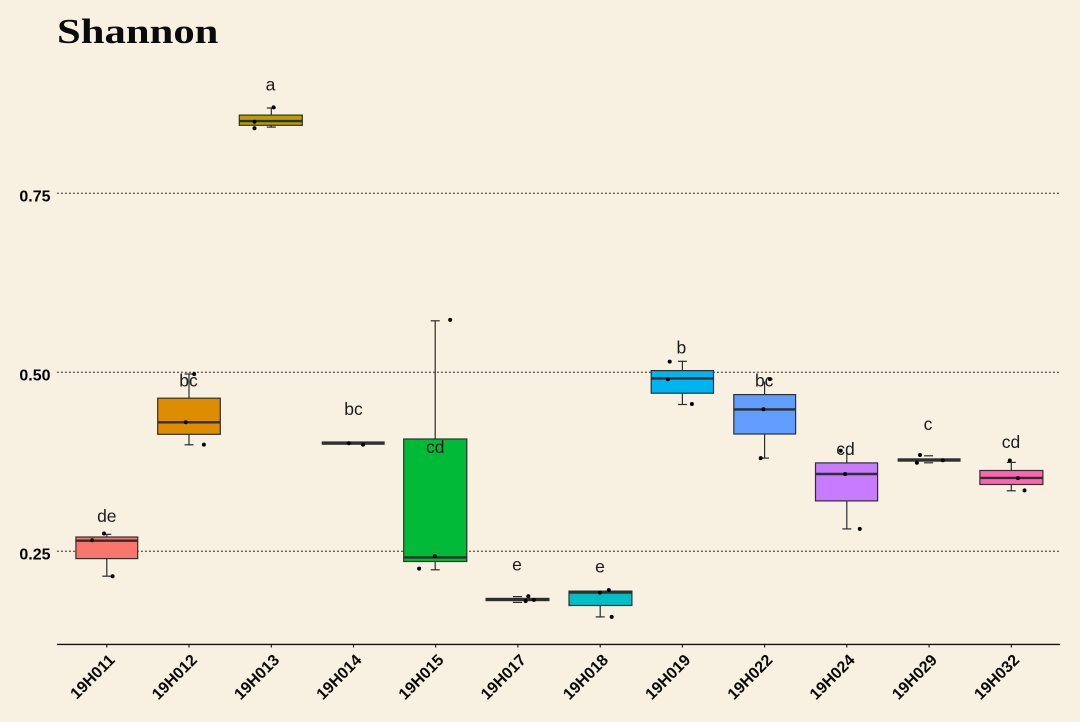 Image resolution: width=1080 pixels, height=722 pixels. Describe the element at coordinates (928, 424) in the screenshot. I see `svg-text: c` at that location.